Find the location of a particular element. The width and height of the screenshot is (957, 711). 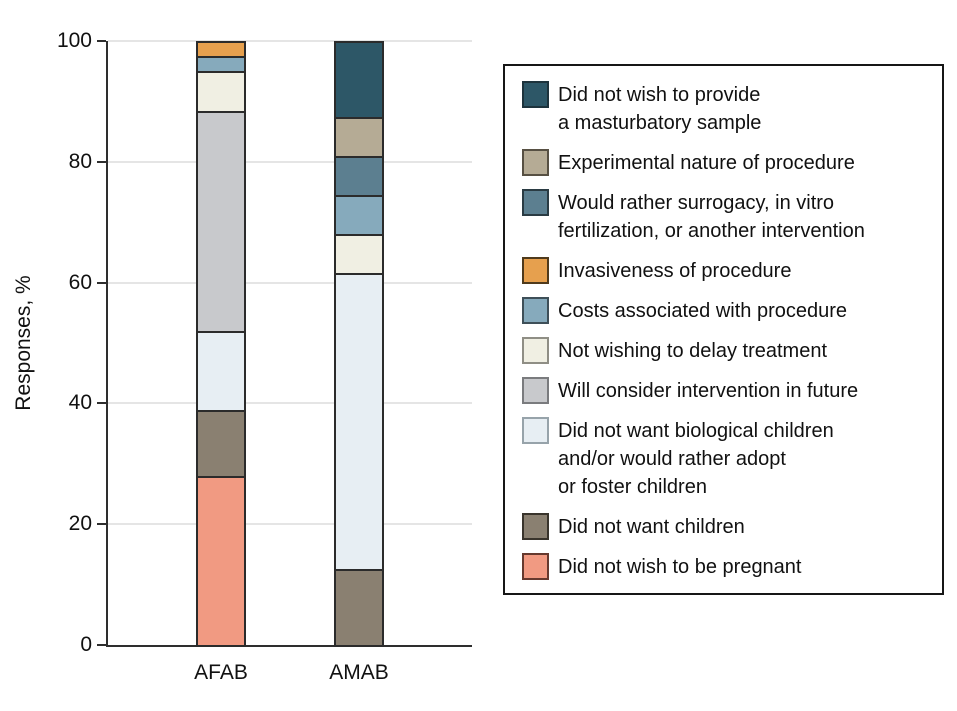

legend-item-invasiveness-of-procedure: Invasiveness of procedure is located at coordinates (727, 271).